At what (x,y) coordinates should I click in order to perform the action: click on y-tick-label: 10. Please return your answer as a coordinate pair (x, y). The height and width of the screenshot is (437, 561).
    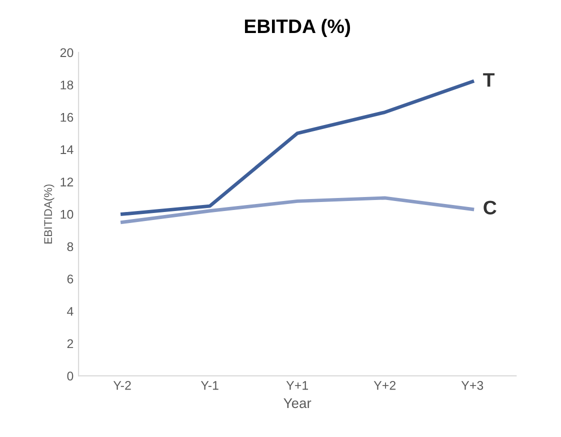
    Looking at the image, I should click on (67, 214).